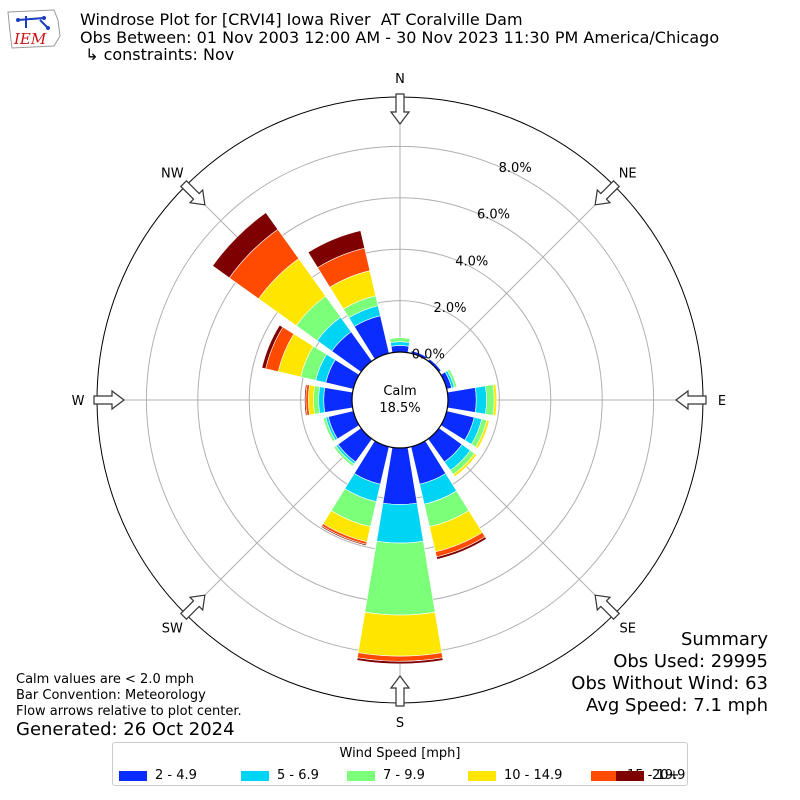 The image size is (800, 800). What do you see at coordinates (666, 775) in the screenshot?
I see `legend-label: 20+` at bounding box center [666, 775].